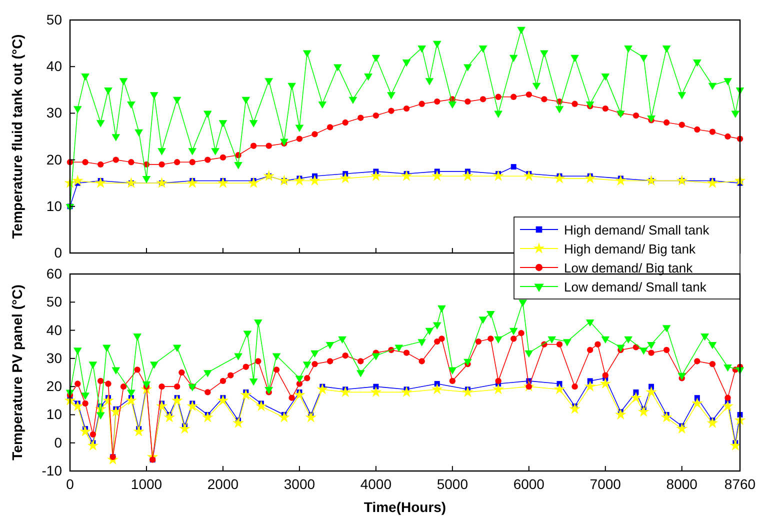 The image size is (758, 526). What do you see at coordinates (54, 66) in the screenshot?
I see `y-tick-label: 40` at bounding box center [54, 66].